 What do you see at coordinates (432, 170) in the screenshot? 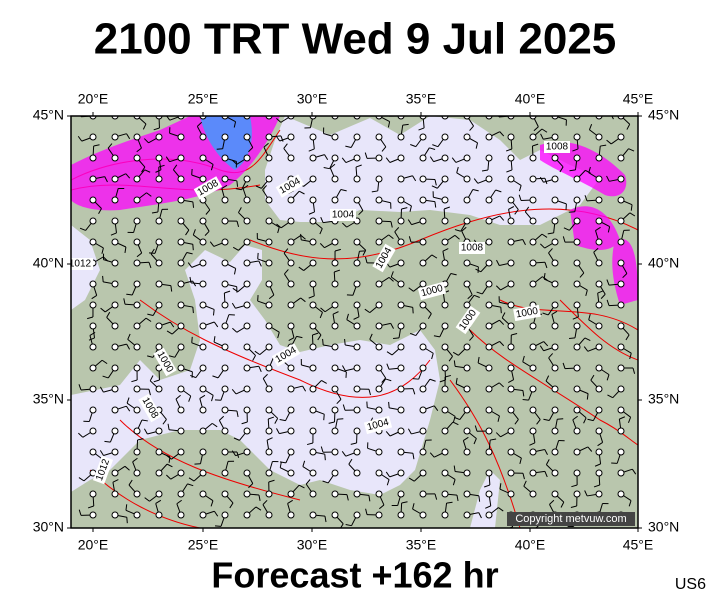
I see `black-sea` at bounding box center [432, 170].